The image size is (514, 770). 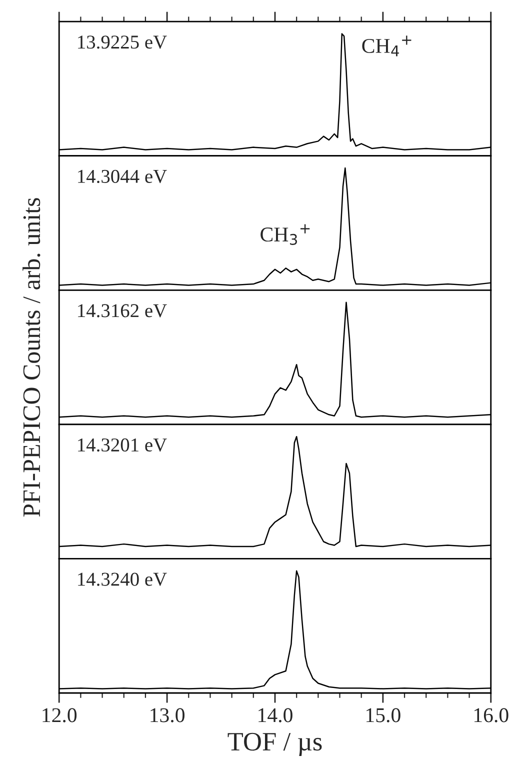 What do you see at coordinates (122, 42) in the screenshot?
I see `annotation: 13.9225 eV` at bounding box center [122, 42].